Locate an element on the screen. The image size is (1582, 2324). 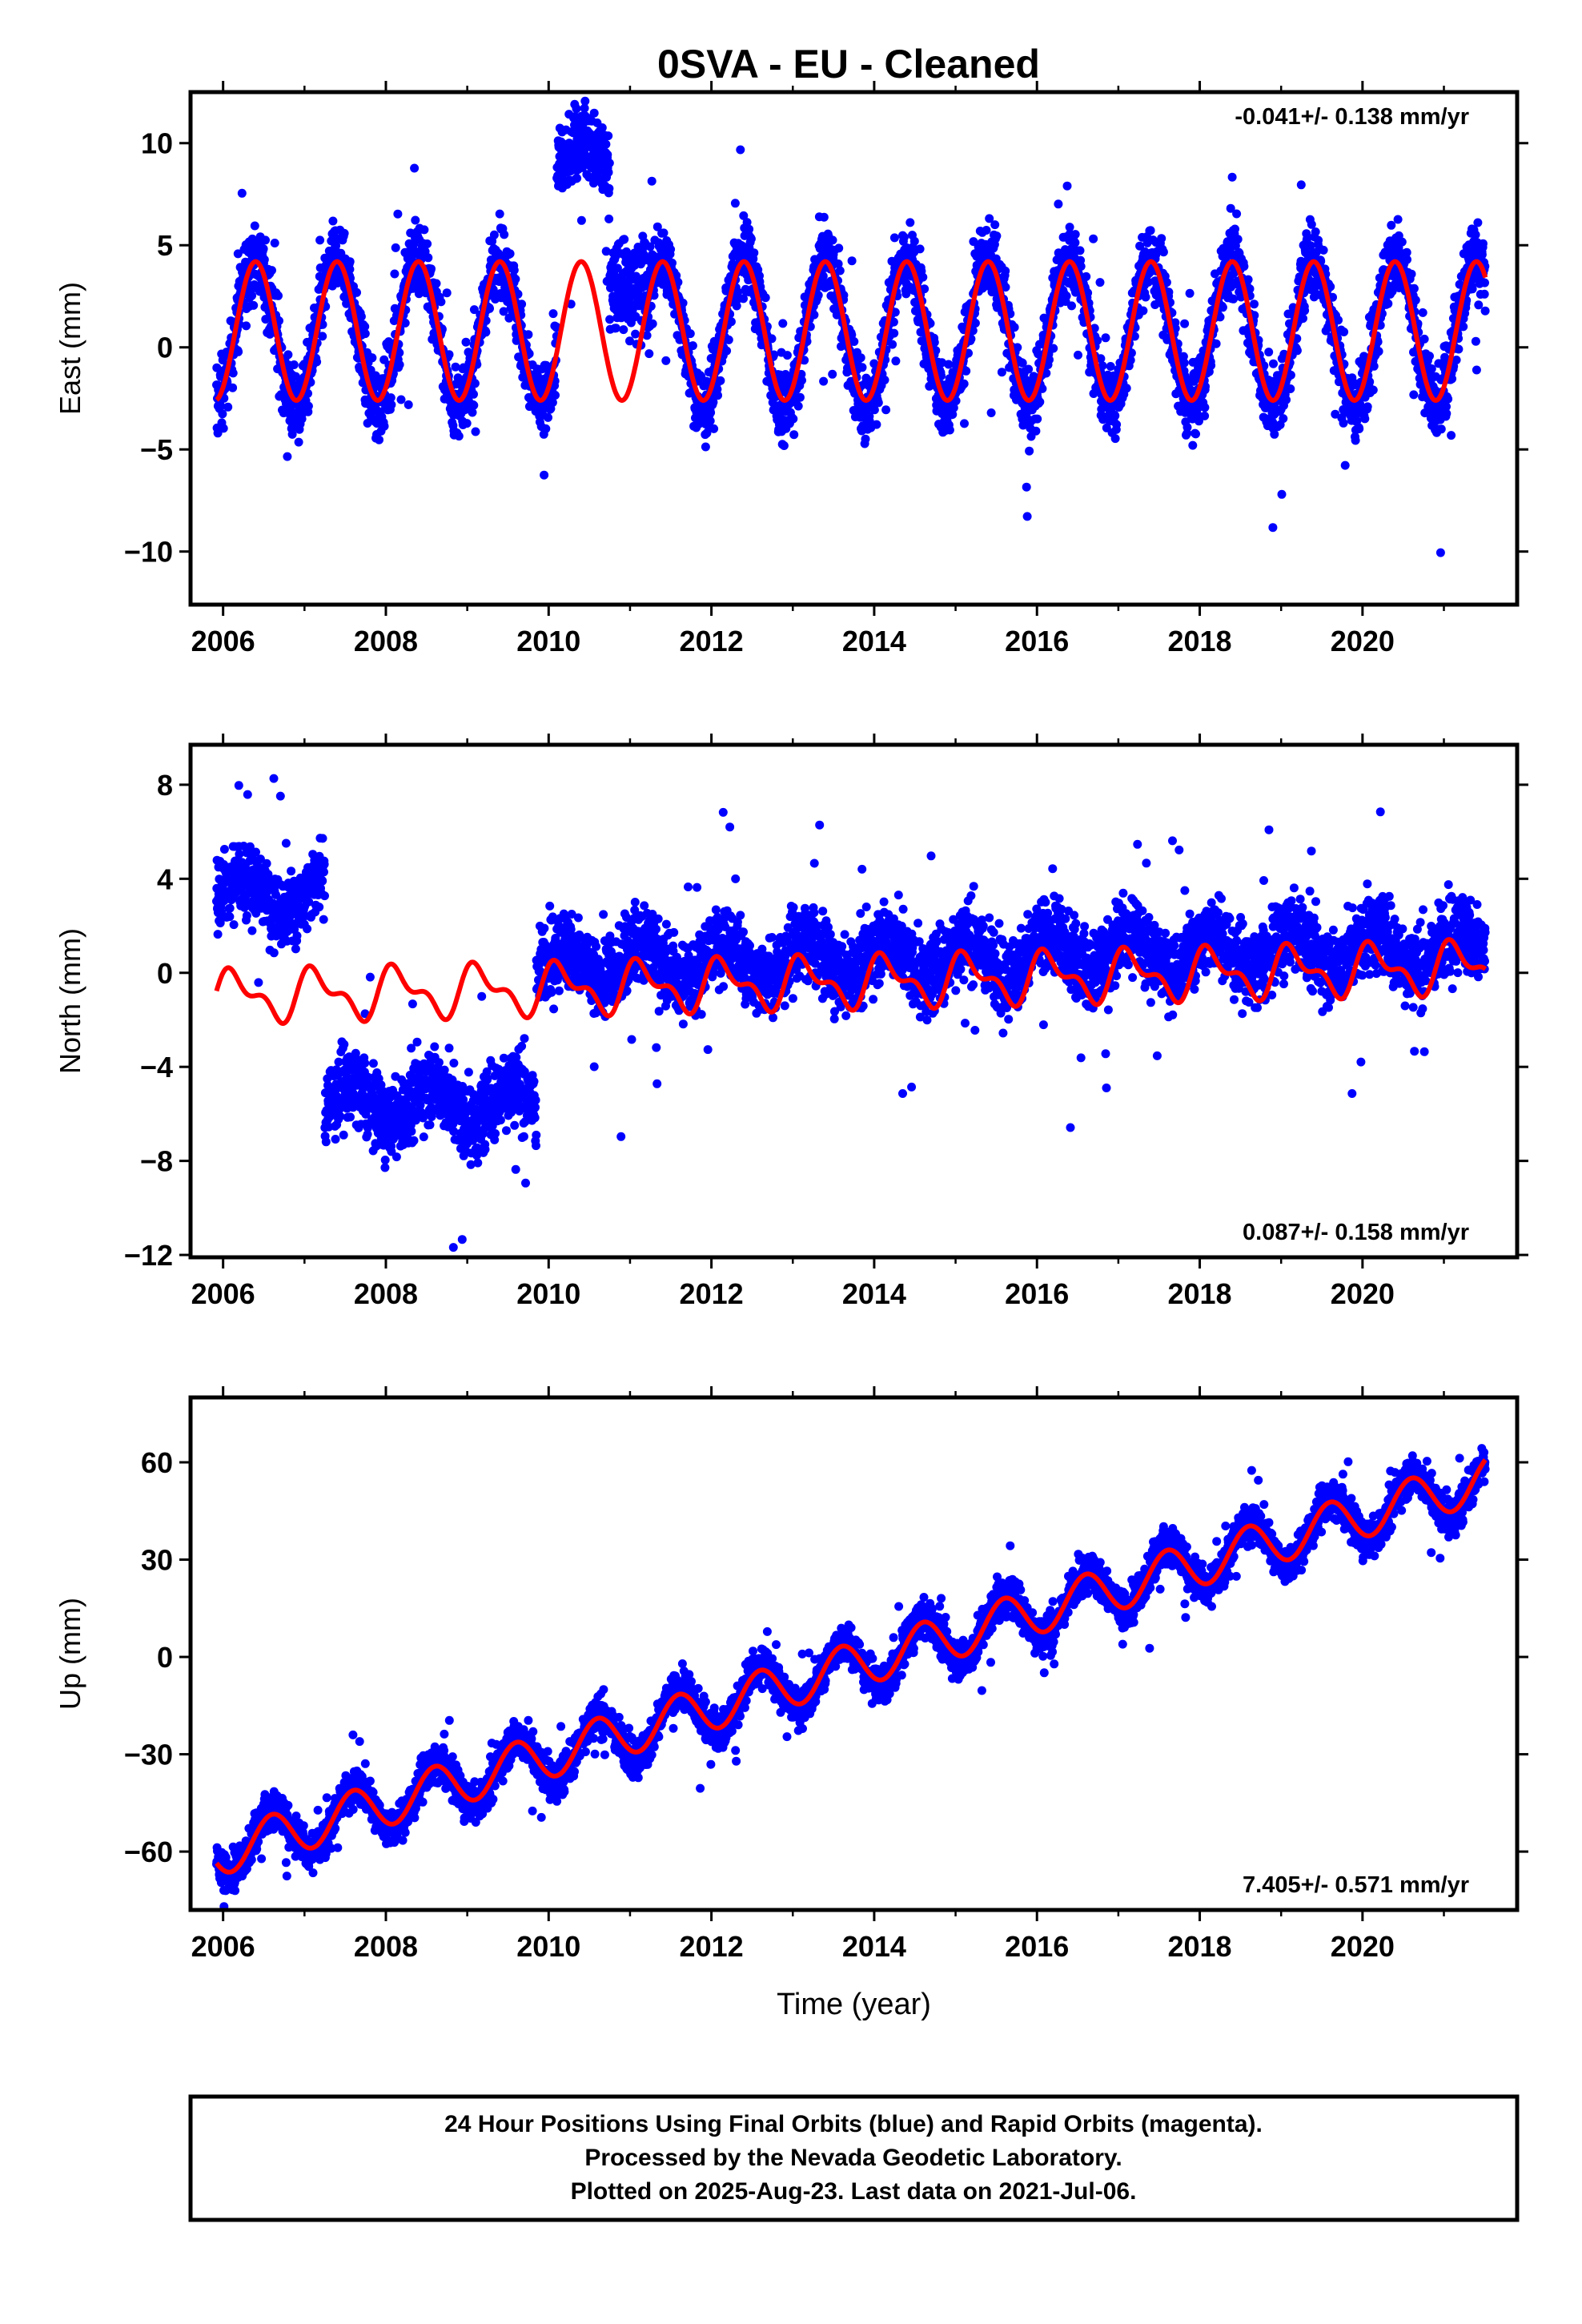
x-tick-label: 2006 is located at coordinates (223, 641).